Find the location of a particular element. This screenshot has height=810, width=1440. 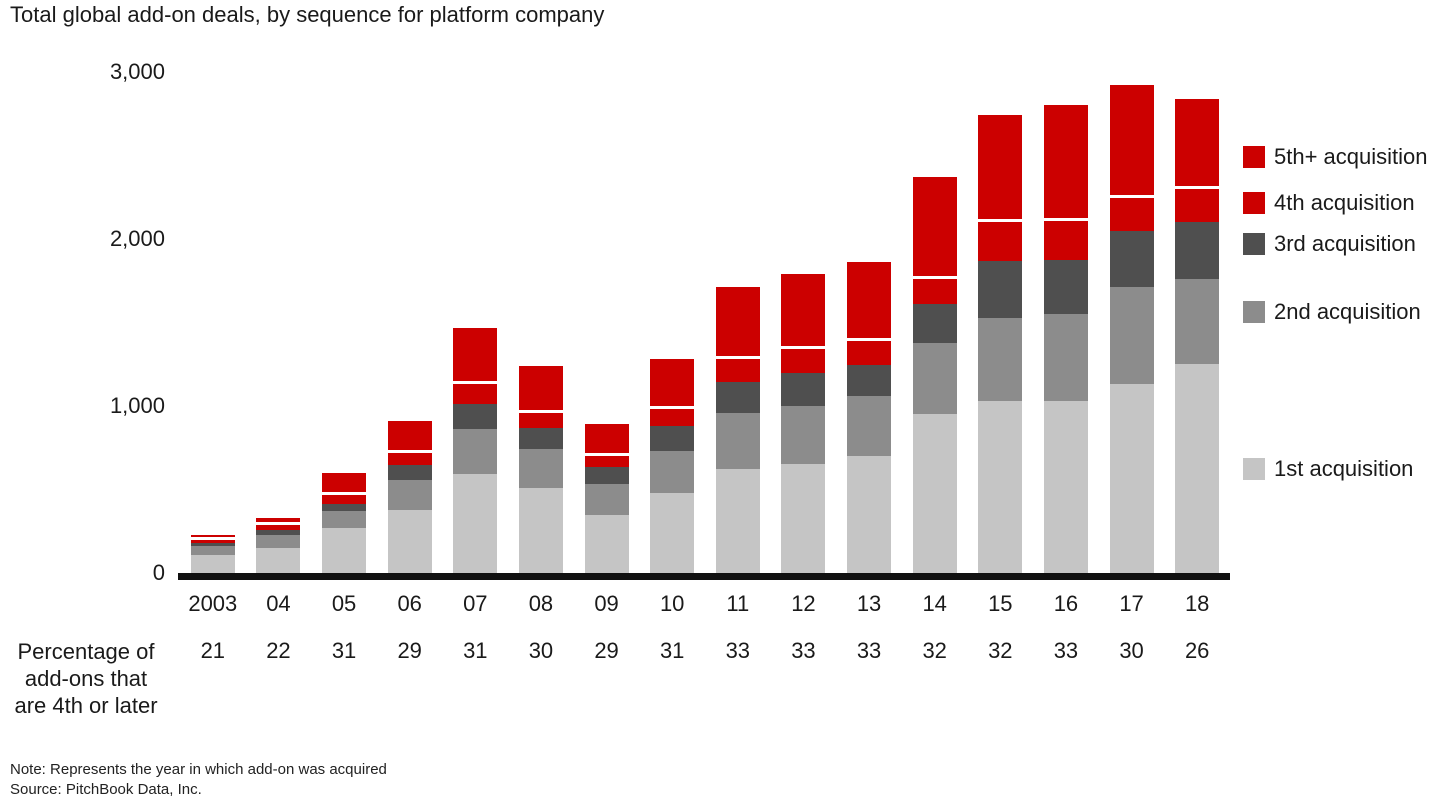

x-axis-line is located at coordinates (704, 576).